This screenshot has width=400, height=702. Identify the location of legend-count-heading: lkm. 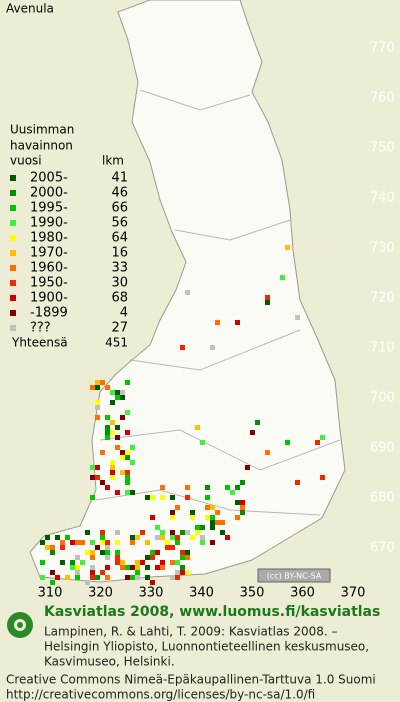
(113, 161).